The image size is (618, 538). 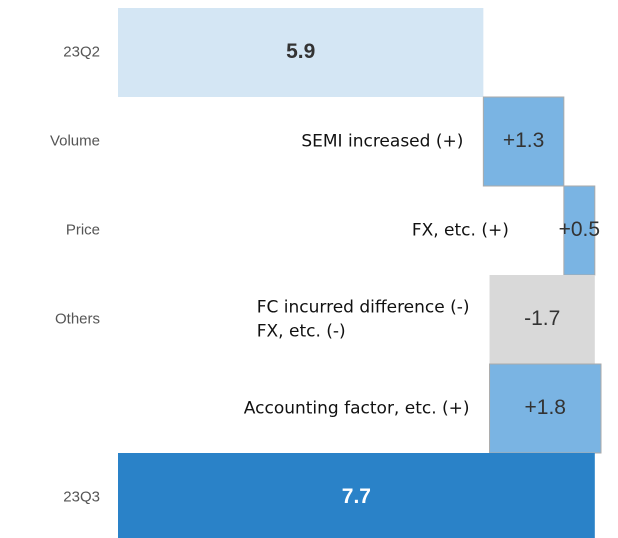 I want to click on value-label: -1.7, so click(x=542, y=318).